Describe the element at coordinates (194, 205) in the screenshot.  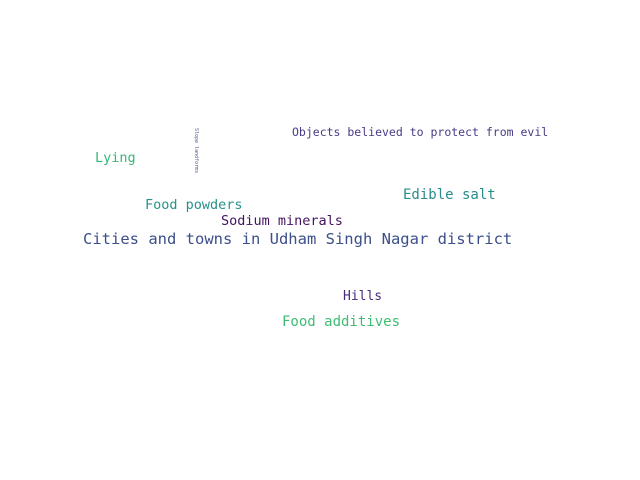
I see `word-food-powders: Food powders` at that location.